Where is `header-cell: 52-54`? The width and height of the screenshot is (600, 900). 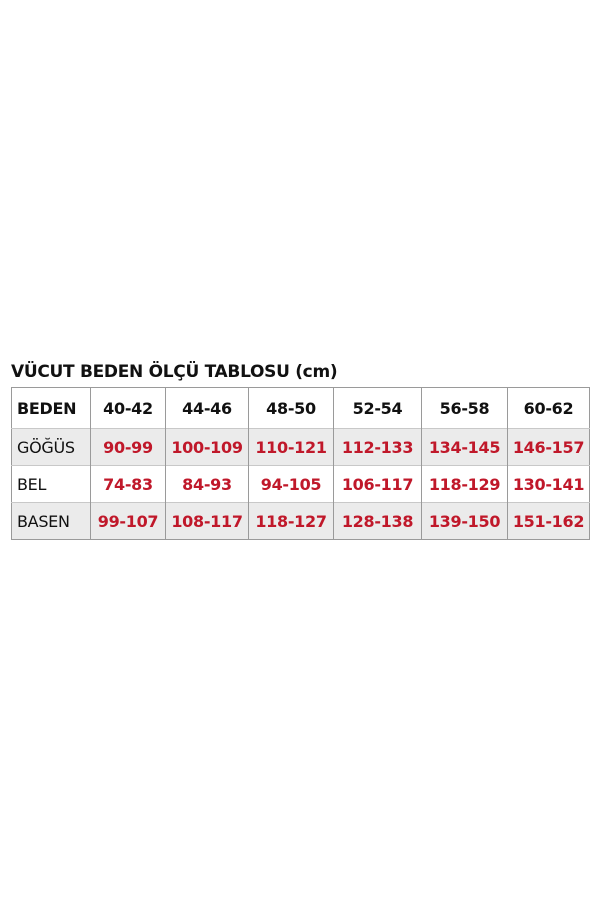
header-cell: 52-54 is located at coordinates (377, 408).